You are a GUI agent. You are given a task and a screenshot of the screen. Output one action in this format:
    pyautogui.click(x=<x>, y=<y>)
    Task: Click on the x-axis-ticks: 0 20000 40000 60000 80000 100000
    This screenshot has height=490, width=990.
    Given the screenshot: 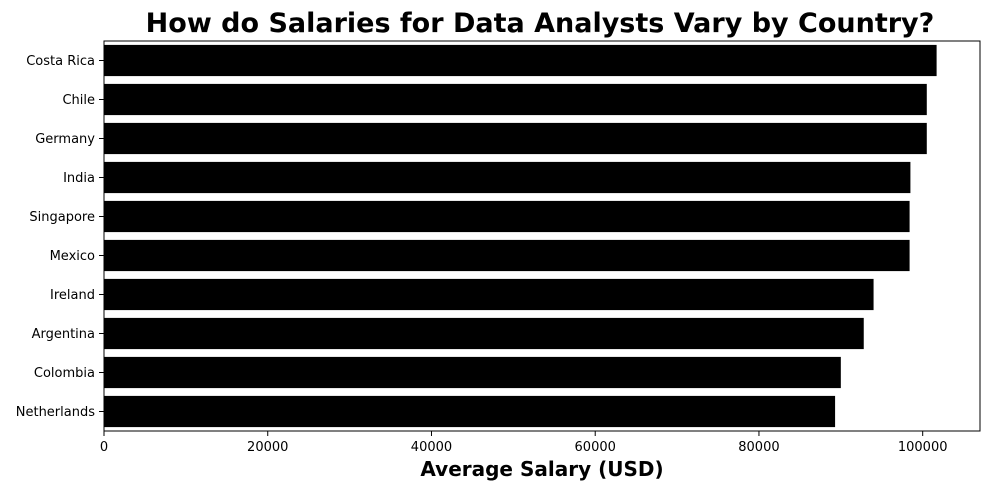 What is the action you would take?
    pyautogui.click(x=524, y=443)
    